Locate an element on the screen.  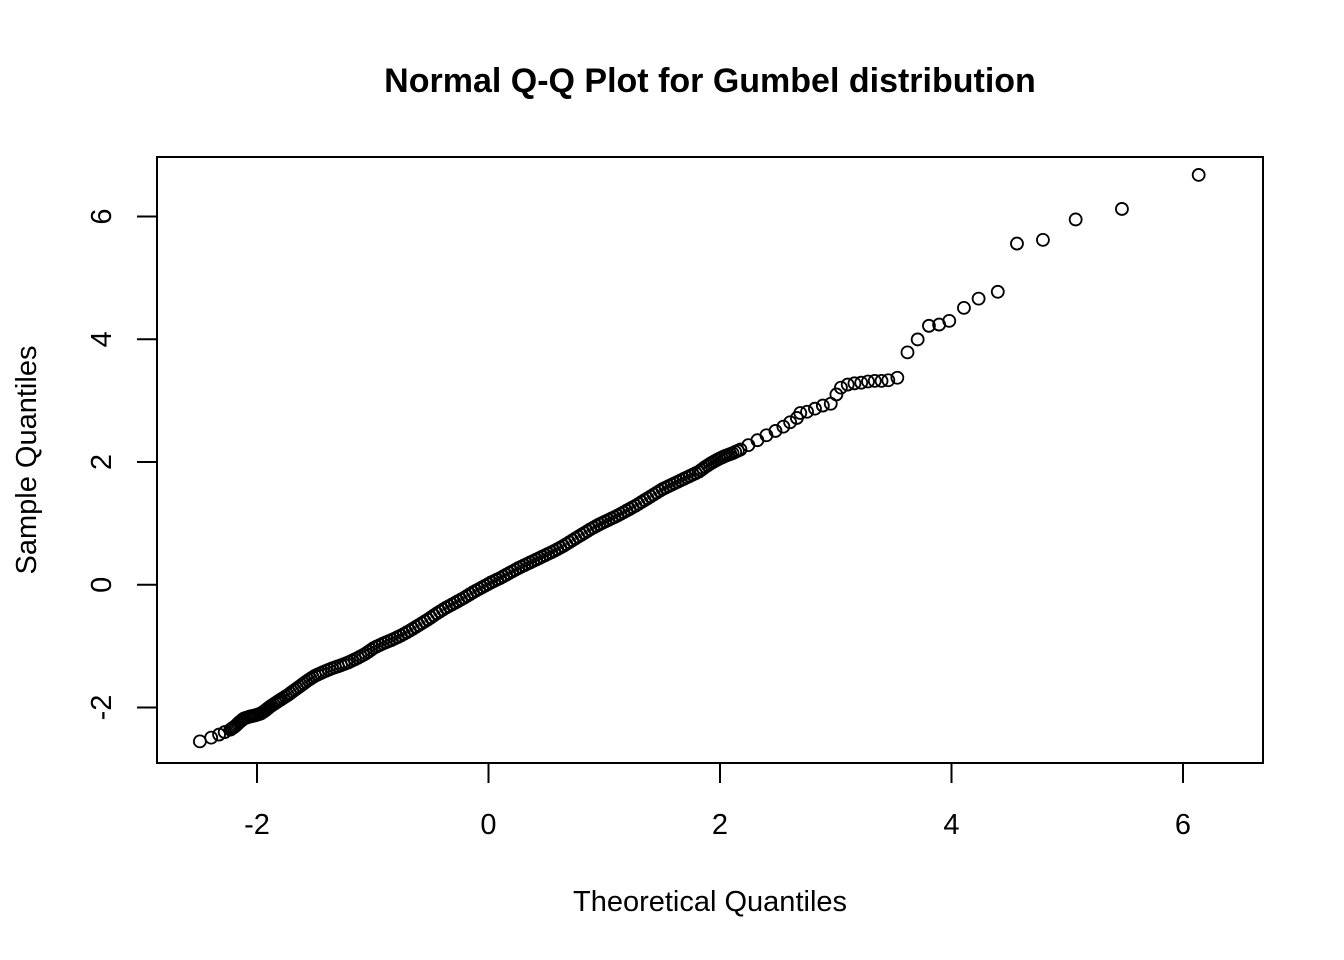
x-ticks is located at coordinates (720, 773).